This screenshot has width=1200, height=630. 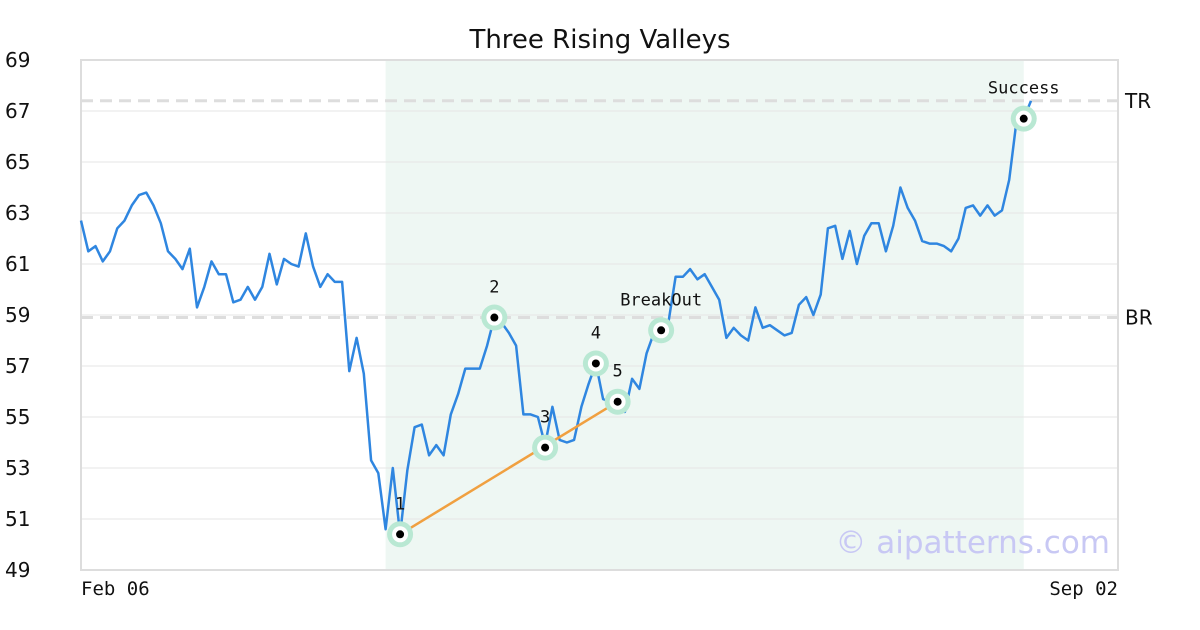 I want to click on y-tick-label: 59, so click(x=17, y=315).